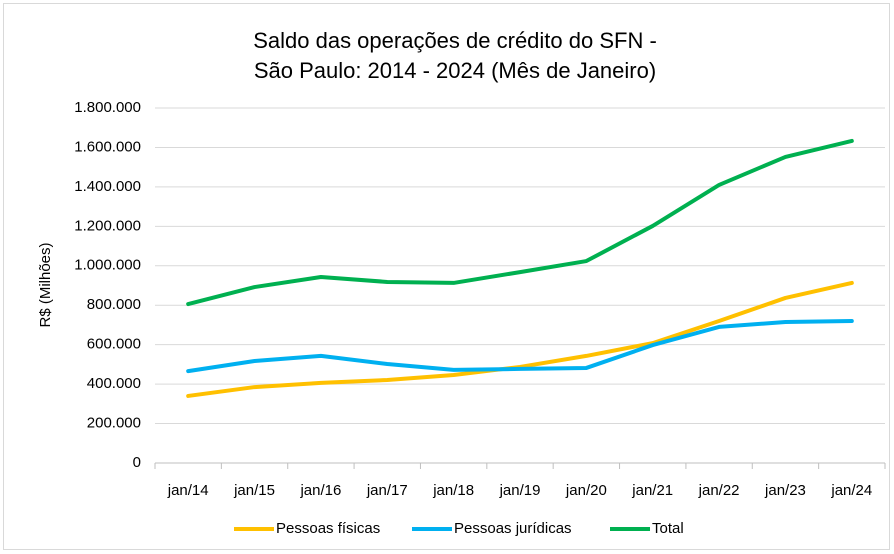 The width and height of the screenshot is (894, 554). I want to click on y-axis-label: R$ (Milhões), so click(45, 284).